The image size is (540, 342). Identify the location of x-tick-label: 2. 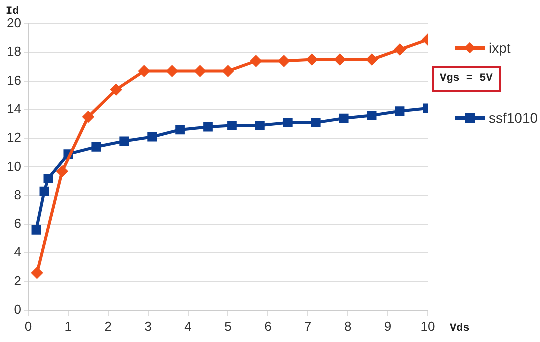
(108, 326).